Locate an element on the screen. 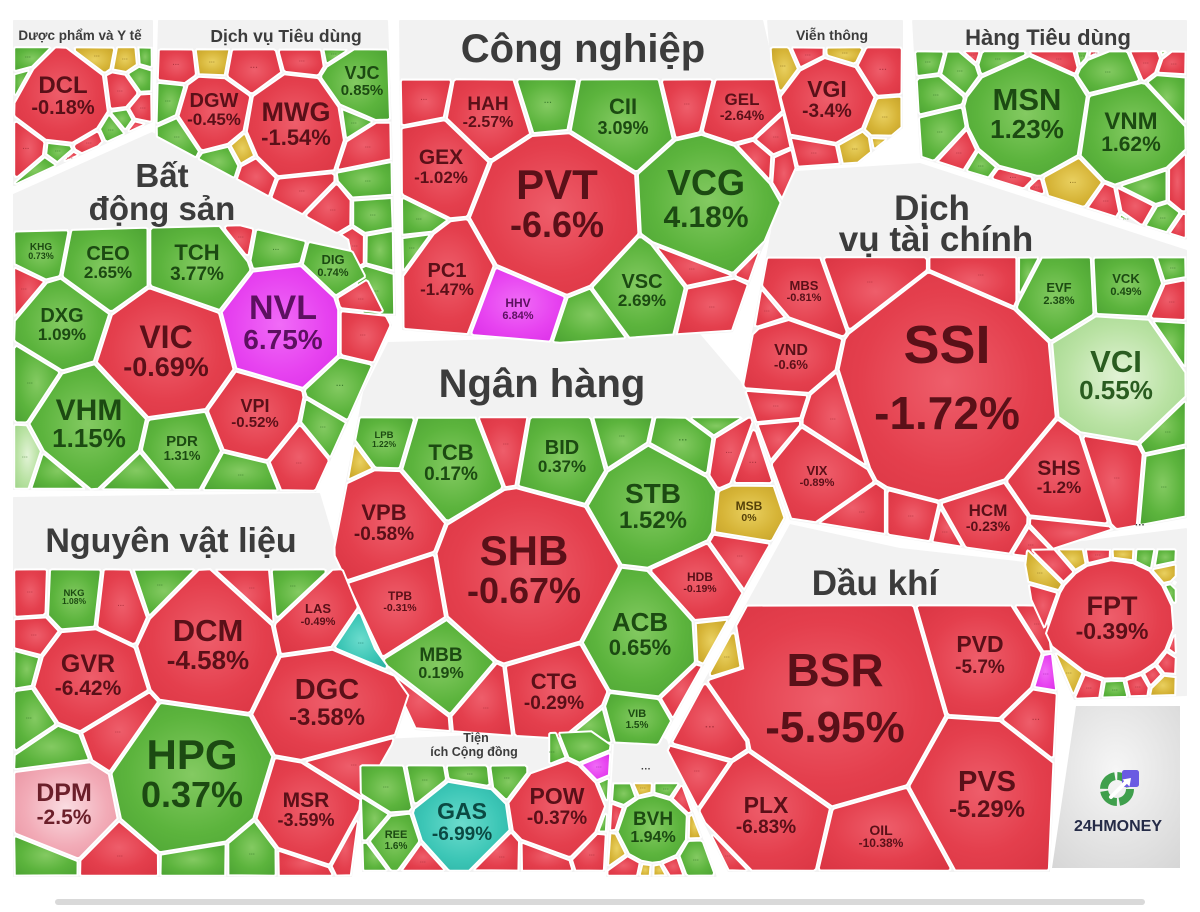  svg-text: -2.64% is located at coordinates (742, 115).